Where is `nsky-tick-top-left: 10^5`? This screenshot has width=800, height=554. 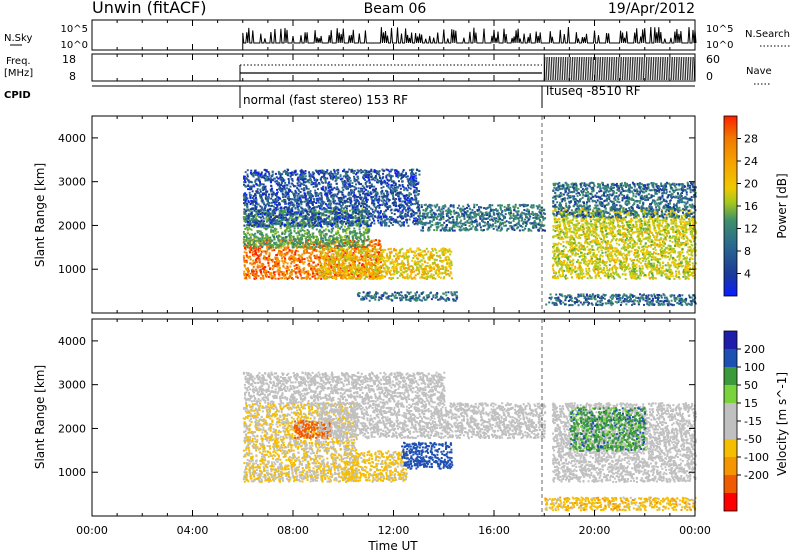 nsky-tick-top-left: 10^5 is located at coordinates (74, 29).